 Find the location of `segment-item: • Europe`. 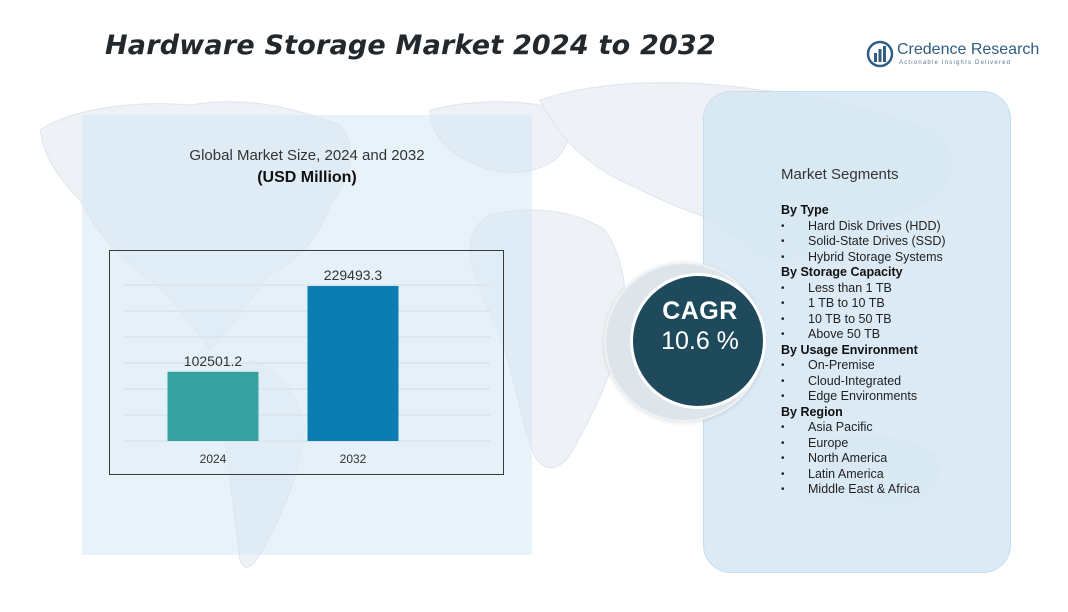

segment-item: • Europe is located at coordinates (891, 444).